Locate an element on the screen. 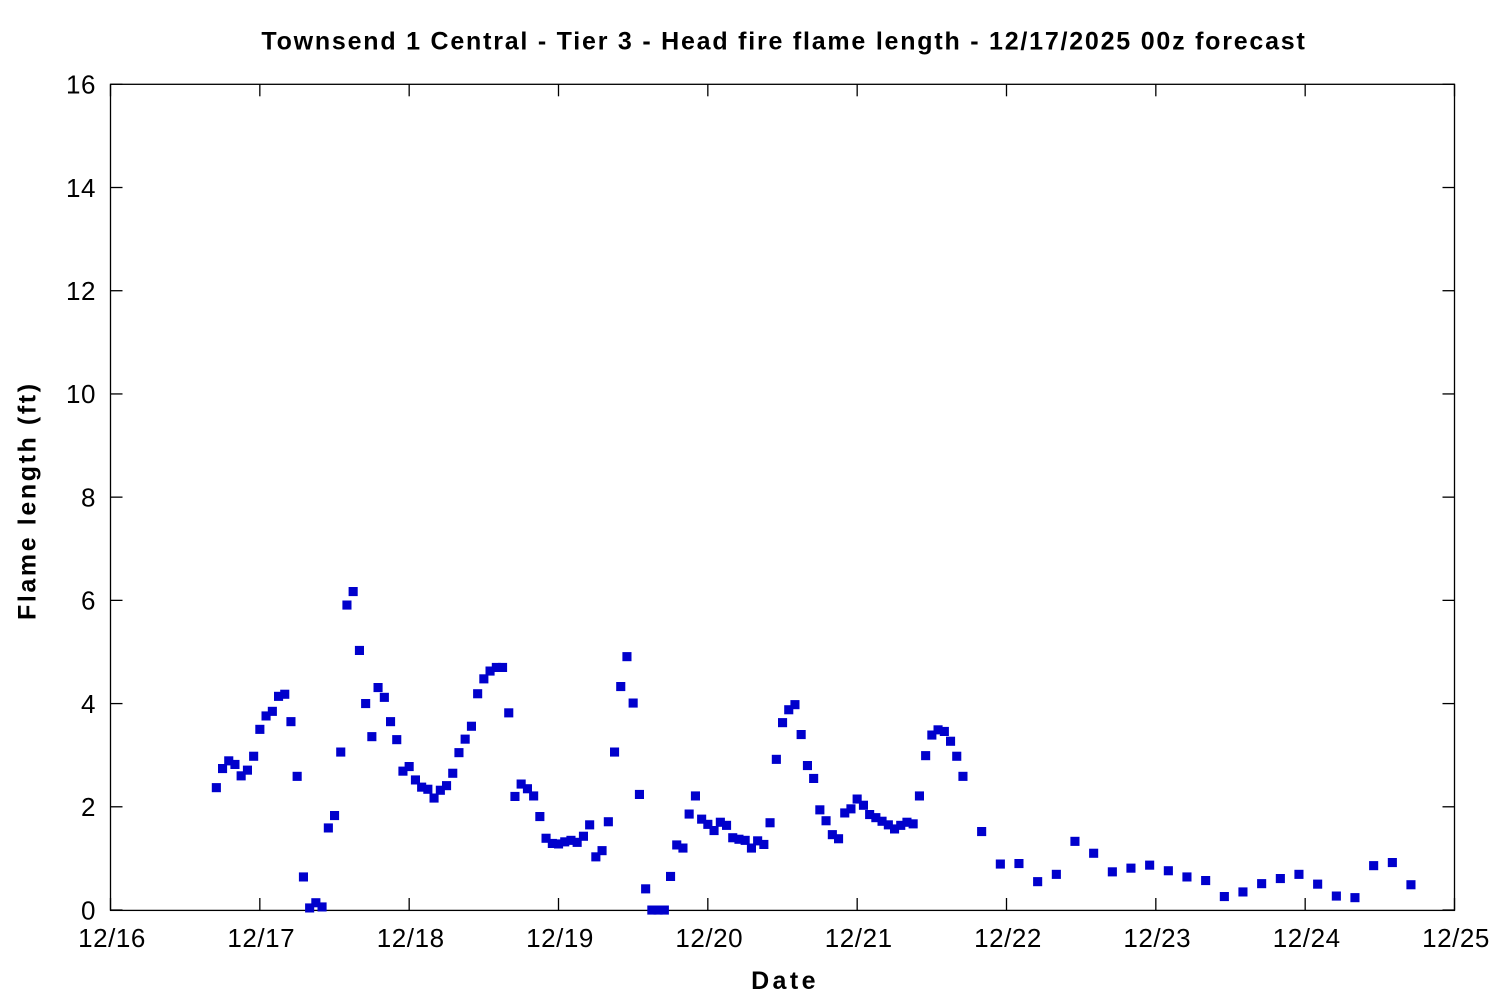 This screenshot has width=1500, height=1000. svg-text: Date is located at coordinates (785, 981).